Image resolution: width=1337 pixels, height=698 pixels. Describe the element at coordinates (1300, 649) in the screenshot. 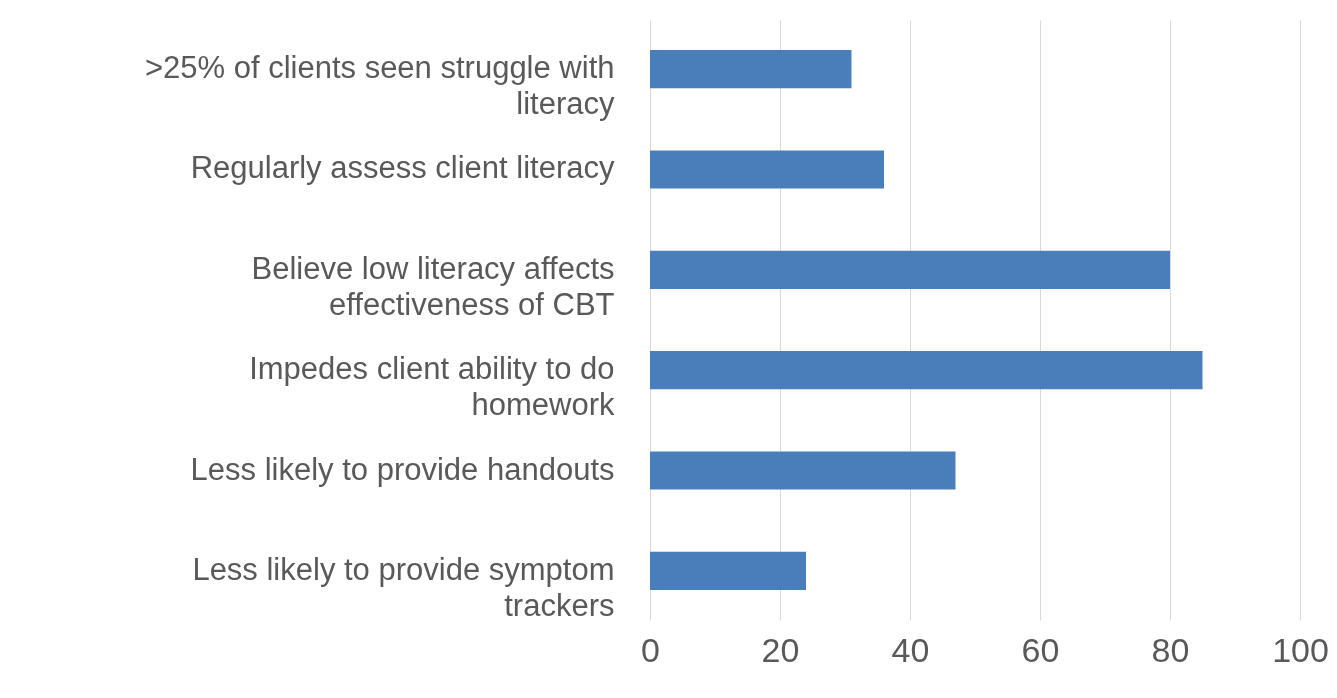

I see `x-tick-label: 100` at that location.